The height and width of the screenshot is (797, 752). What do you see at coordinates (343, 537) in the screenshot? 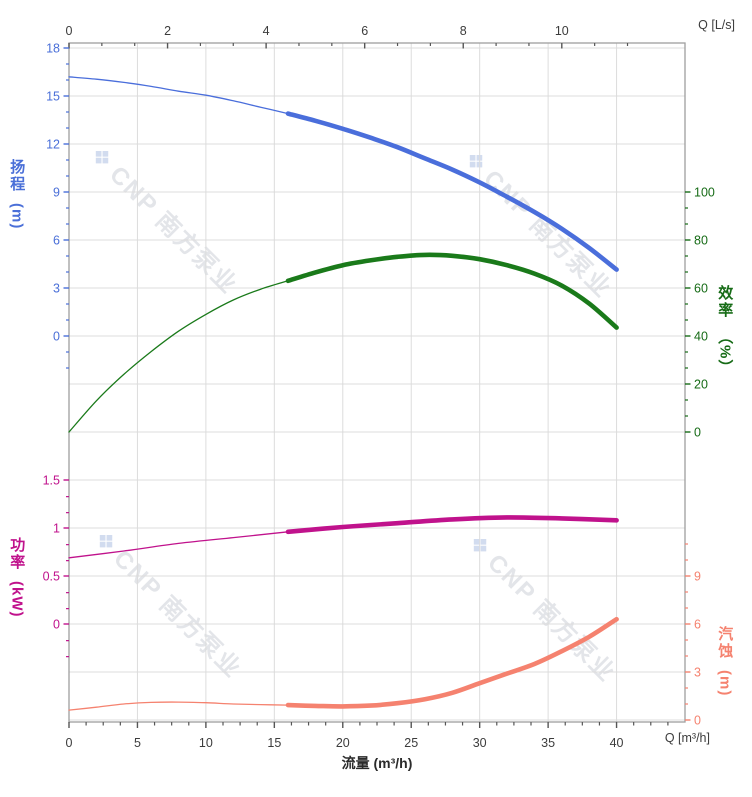
I see `power-curve` at bounding box center [343, 537].